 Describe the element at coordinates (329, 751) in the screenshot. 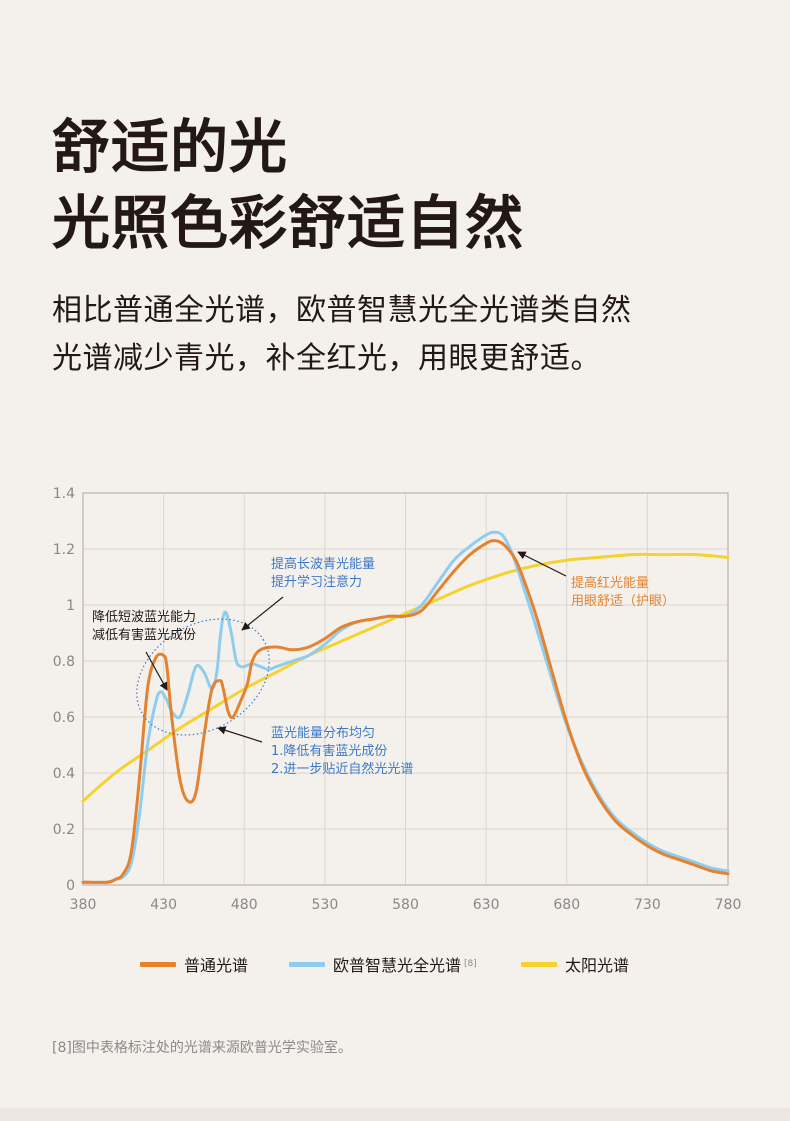

I see `annotation-uniform-2: 1.降低有害蓝光成份` at that location.